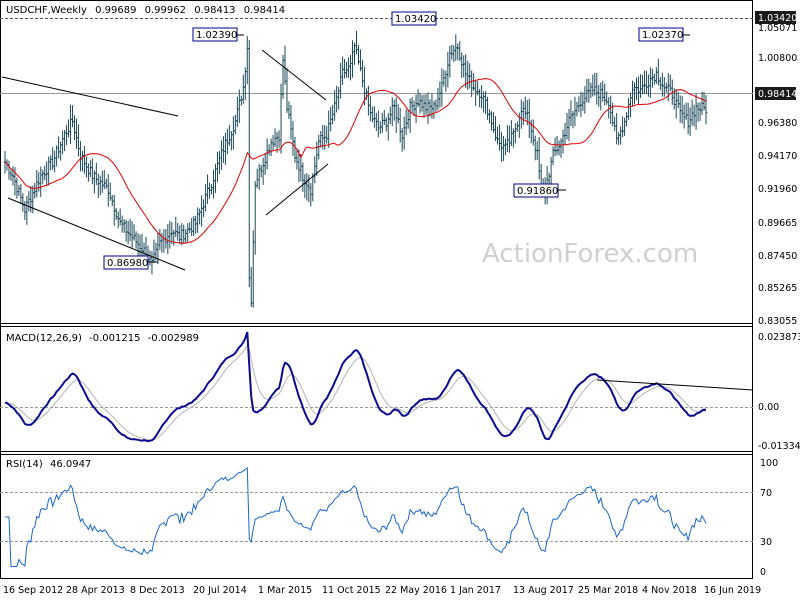  What do you see at coordinates (294, 75) in the screenshot?
I see `trendline` at bounding box center [294, 75].